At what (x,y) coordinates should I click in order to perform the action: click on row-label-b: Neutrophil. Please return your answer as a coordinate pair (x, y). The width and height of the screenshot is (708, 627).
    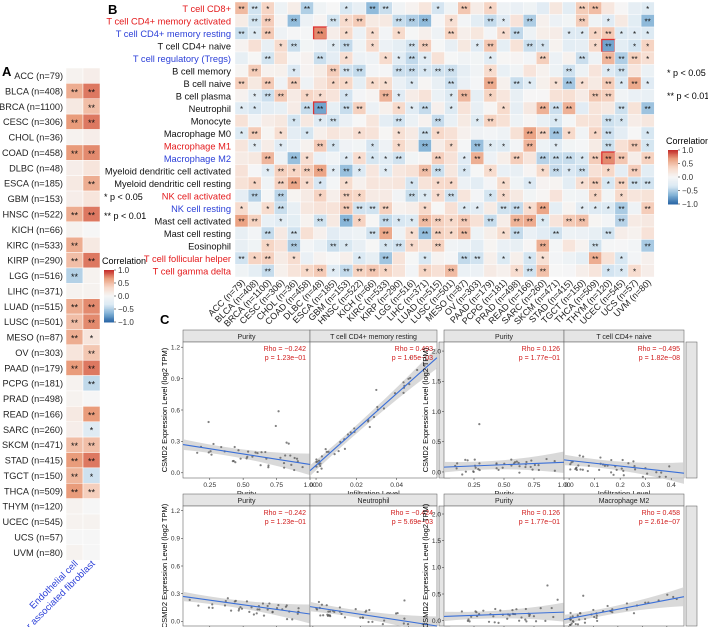
    Looking at the image, I should click on (210, 109).